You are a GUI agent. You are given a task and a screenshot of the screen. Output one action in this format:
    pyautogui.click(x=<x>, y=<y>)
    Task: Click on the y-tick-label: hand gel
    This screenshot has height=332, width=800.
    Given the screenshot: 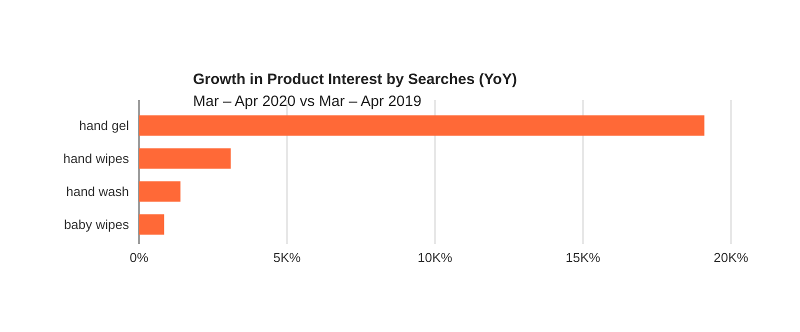 What is the action you would take?
    pyautogui.click(x=104, y=126)
    